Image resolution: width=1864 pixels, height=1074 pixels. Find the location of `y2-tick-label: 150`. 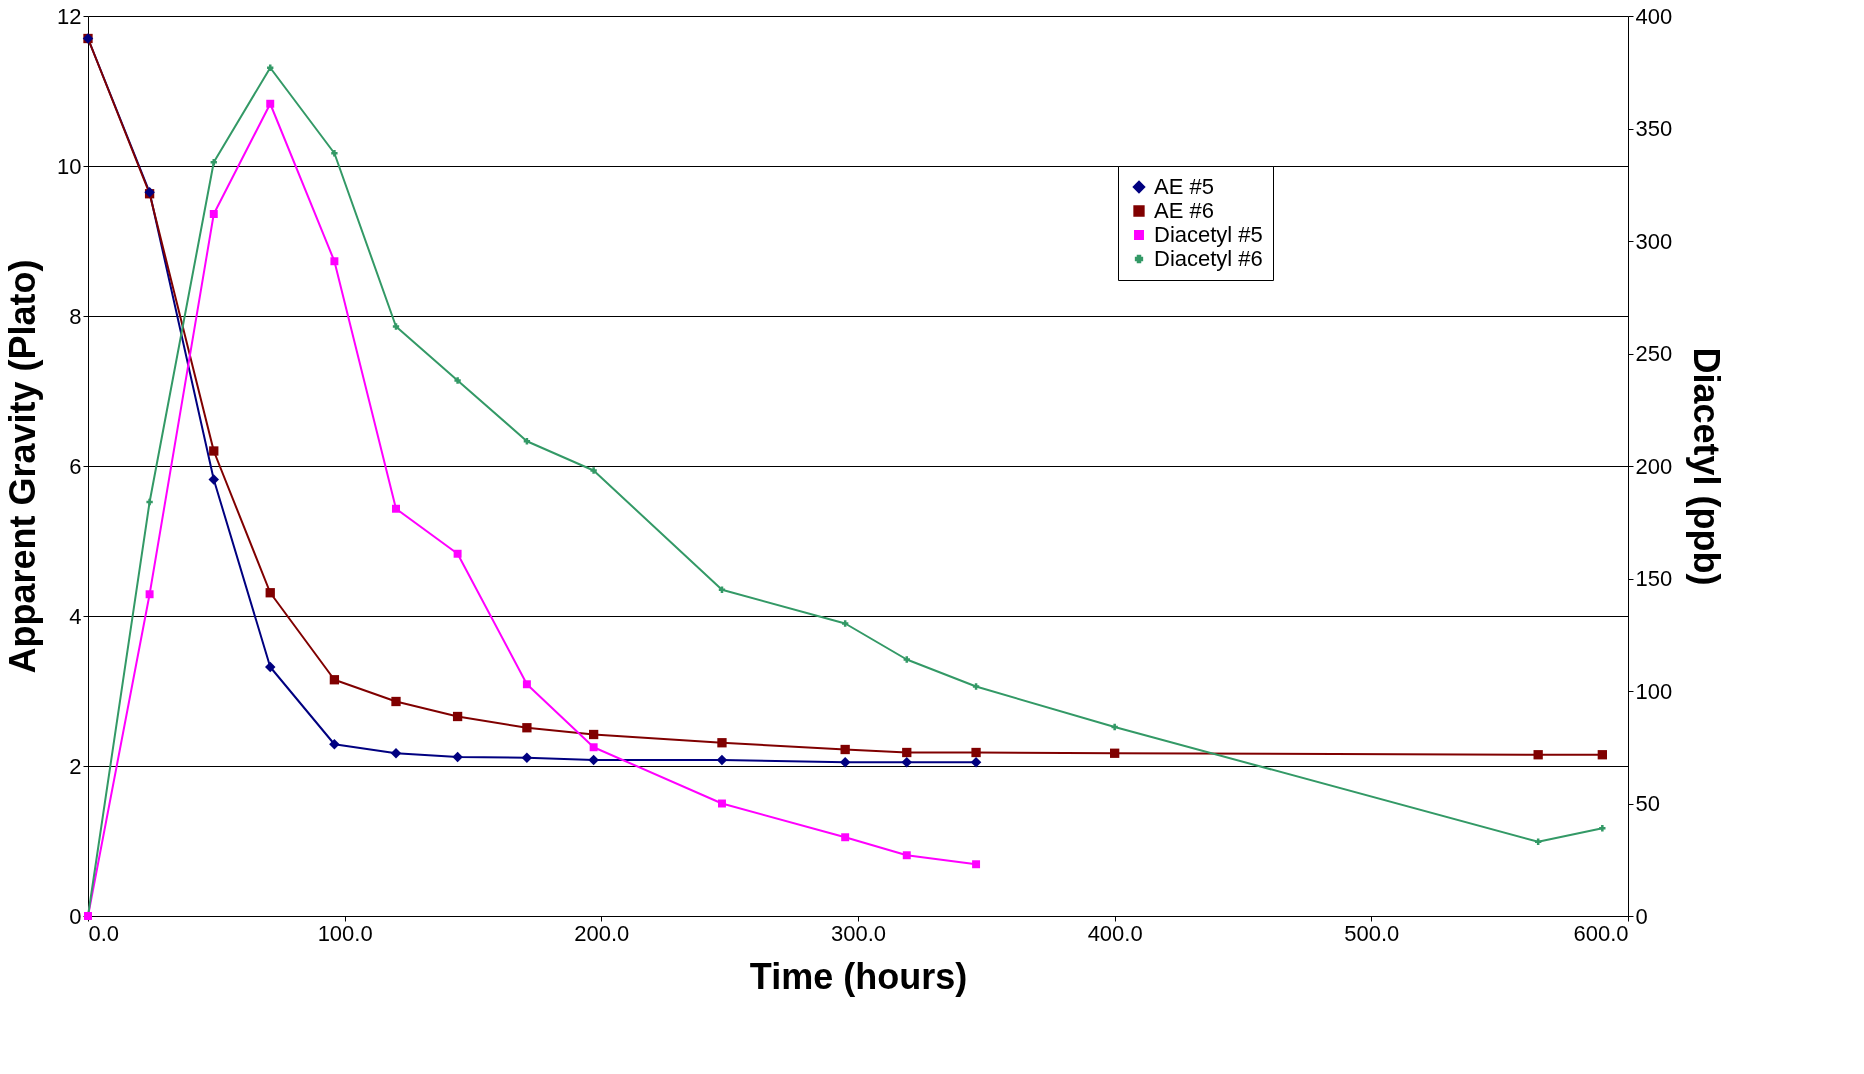

y2-tick-label: 150 is located at coordinates (1654, 578).